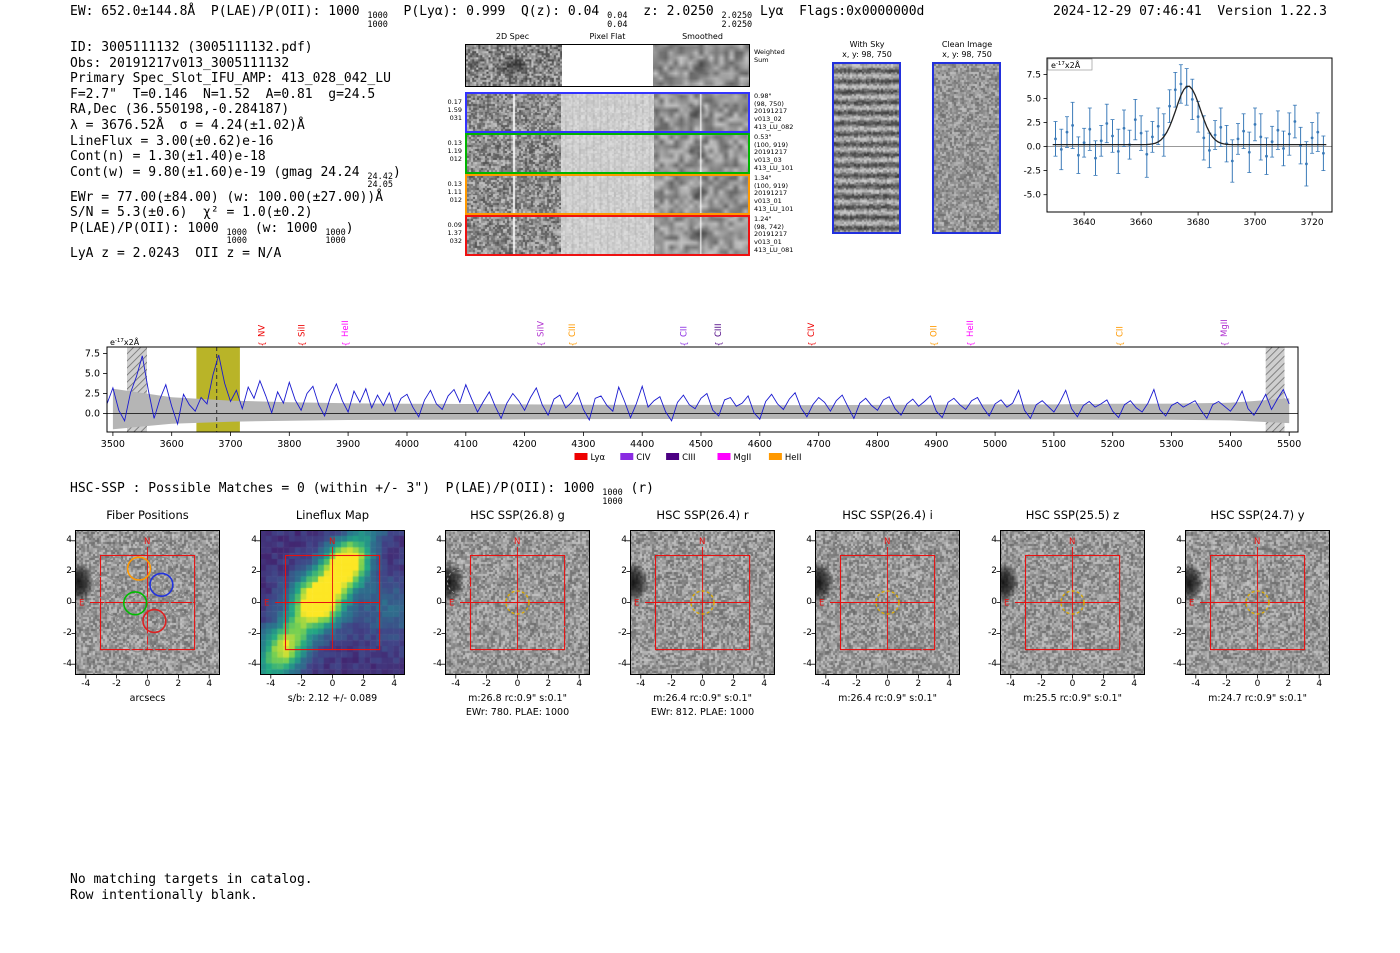 The width and height of the screenshot is (1400, 953). I want to click on y-tick-label: -2, so click(807, 632).